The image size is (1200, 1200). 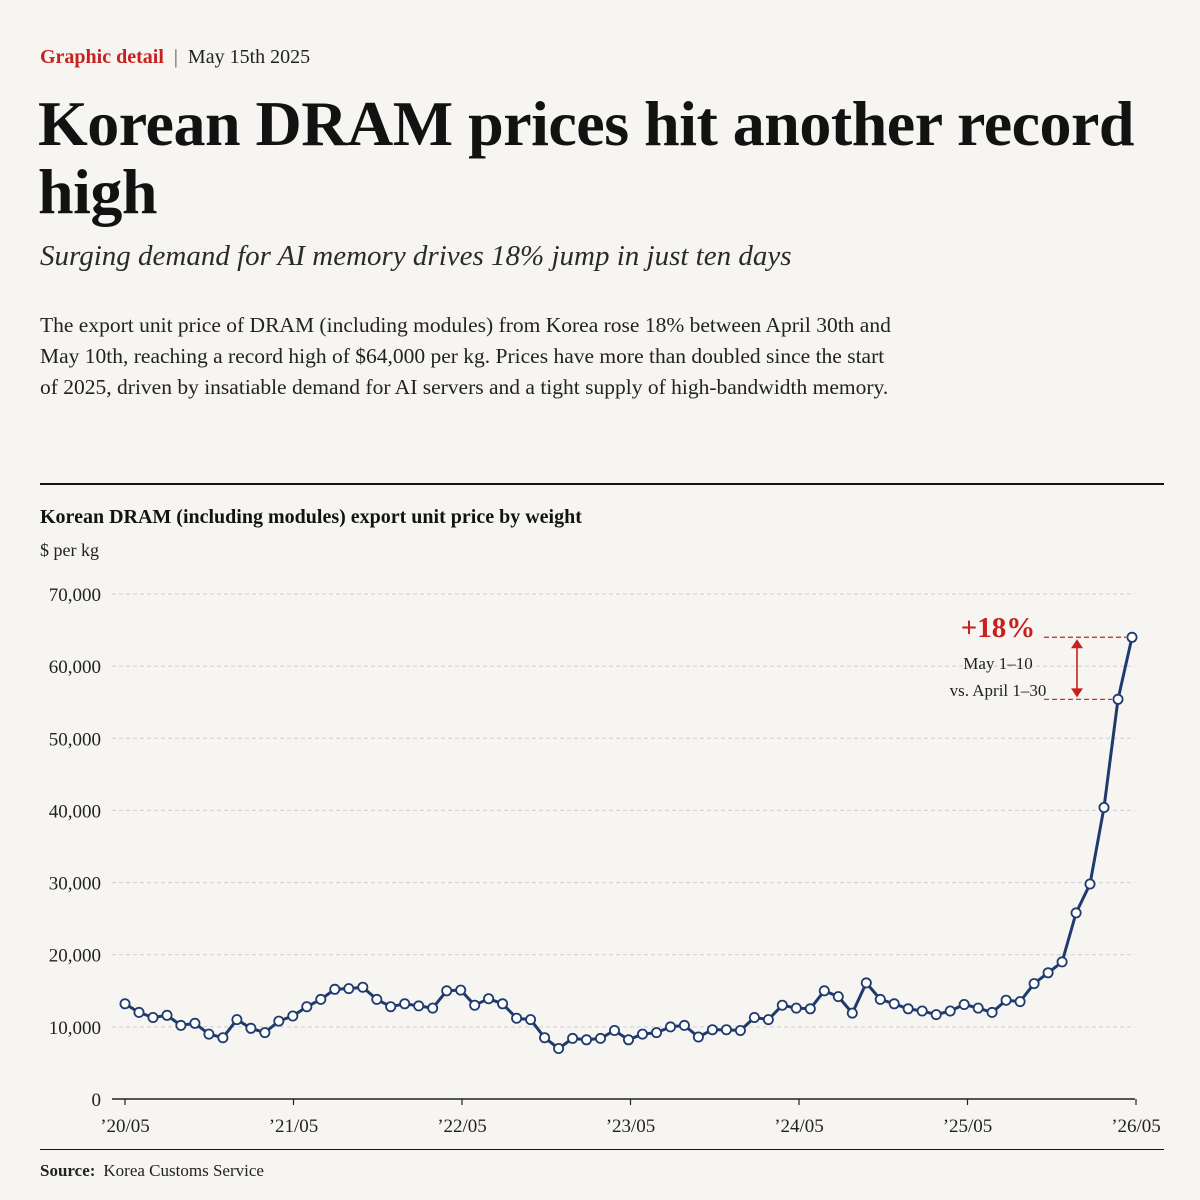 What do you see at coordinates (75, 1028) in the screenshot?
I see `y-tick-label: 10,000` at bounding box center [75, 1028].